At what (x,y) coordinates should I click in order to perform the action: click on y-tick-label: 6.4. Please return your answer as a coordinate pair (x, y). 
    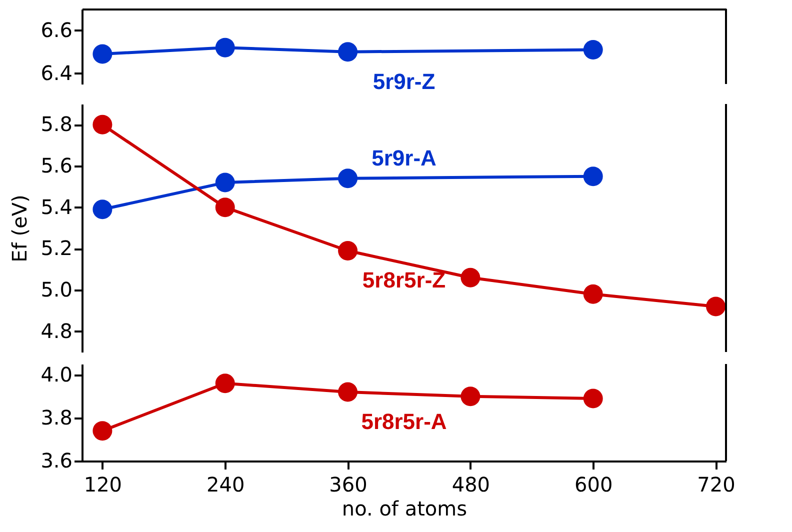
    Looking at the image, I should click on (56, 72).